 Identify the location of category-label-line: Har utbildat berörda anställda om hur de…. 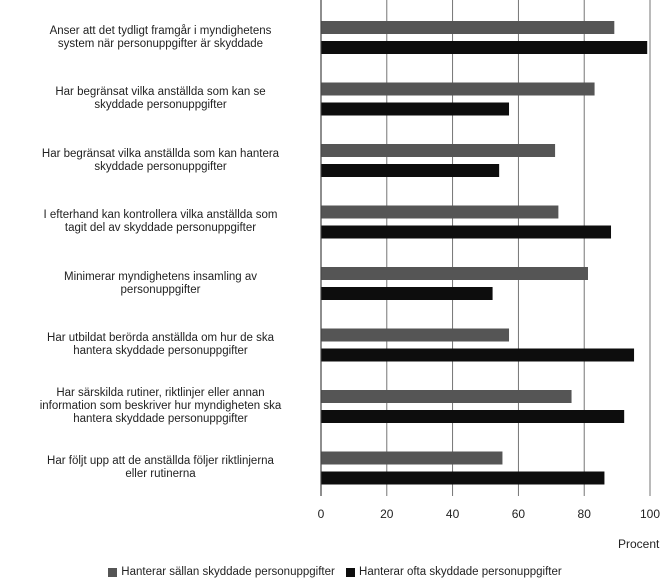
(160, 338).